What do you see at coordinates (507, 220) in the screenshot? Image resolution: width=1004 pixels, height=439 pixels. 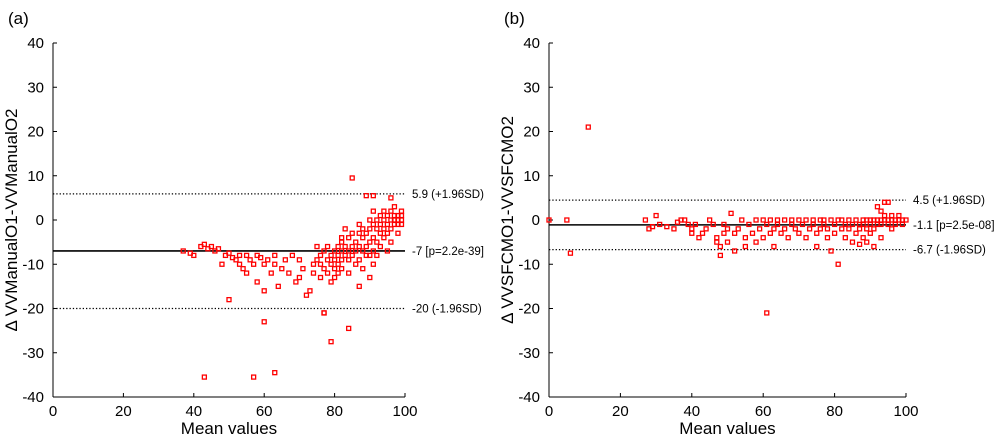 I see `y-axis-label: Δ VVSFCMO1-VVSFCMO2` at bounding box center [507, 220].